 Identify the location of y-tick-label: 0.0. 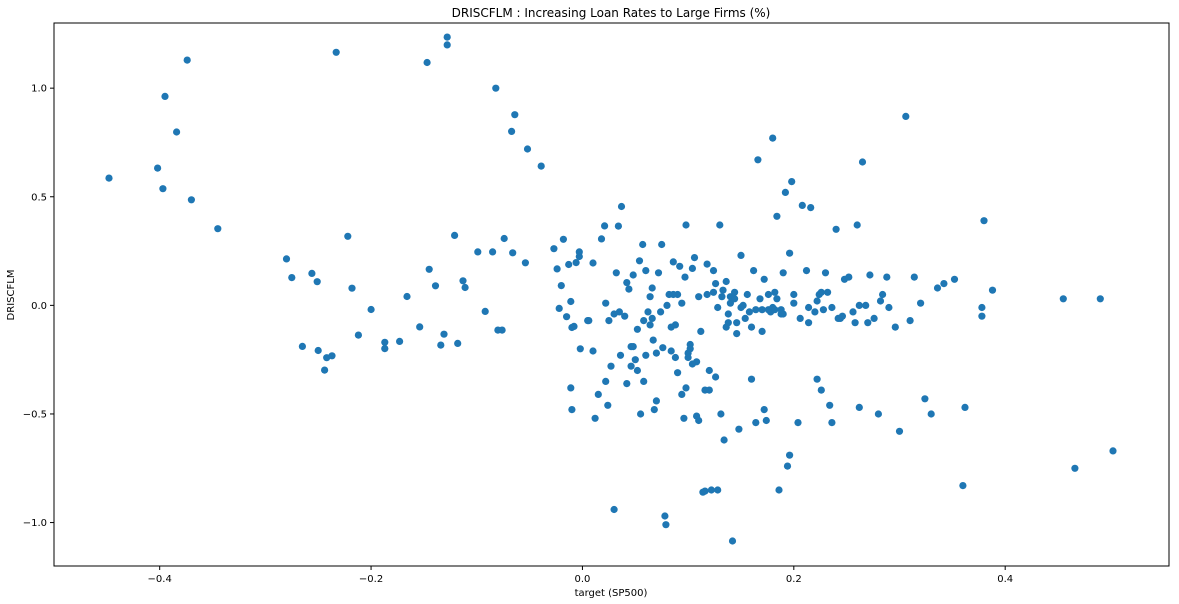
(39, 306).